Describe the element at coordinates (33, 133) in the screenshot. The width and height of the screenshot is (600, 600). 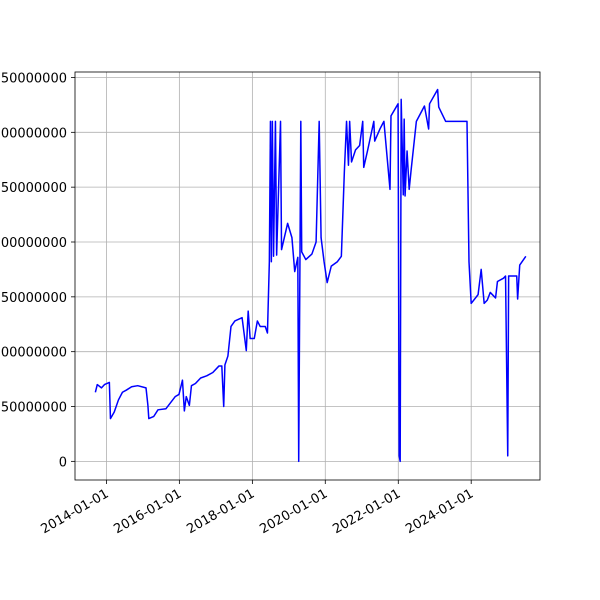
I see `y-tick-label: 300000000` at that location.